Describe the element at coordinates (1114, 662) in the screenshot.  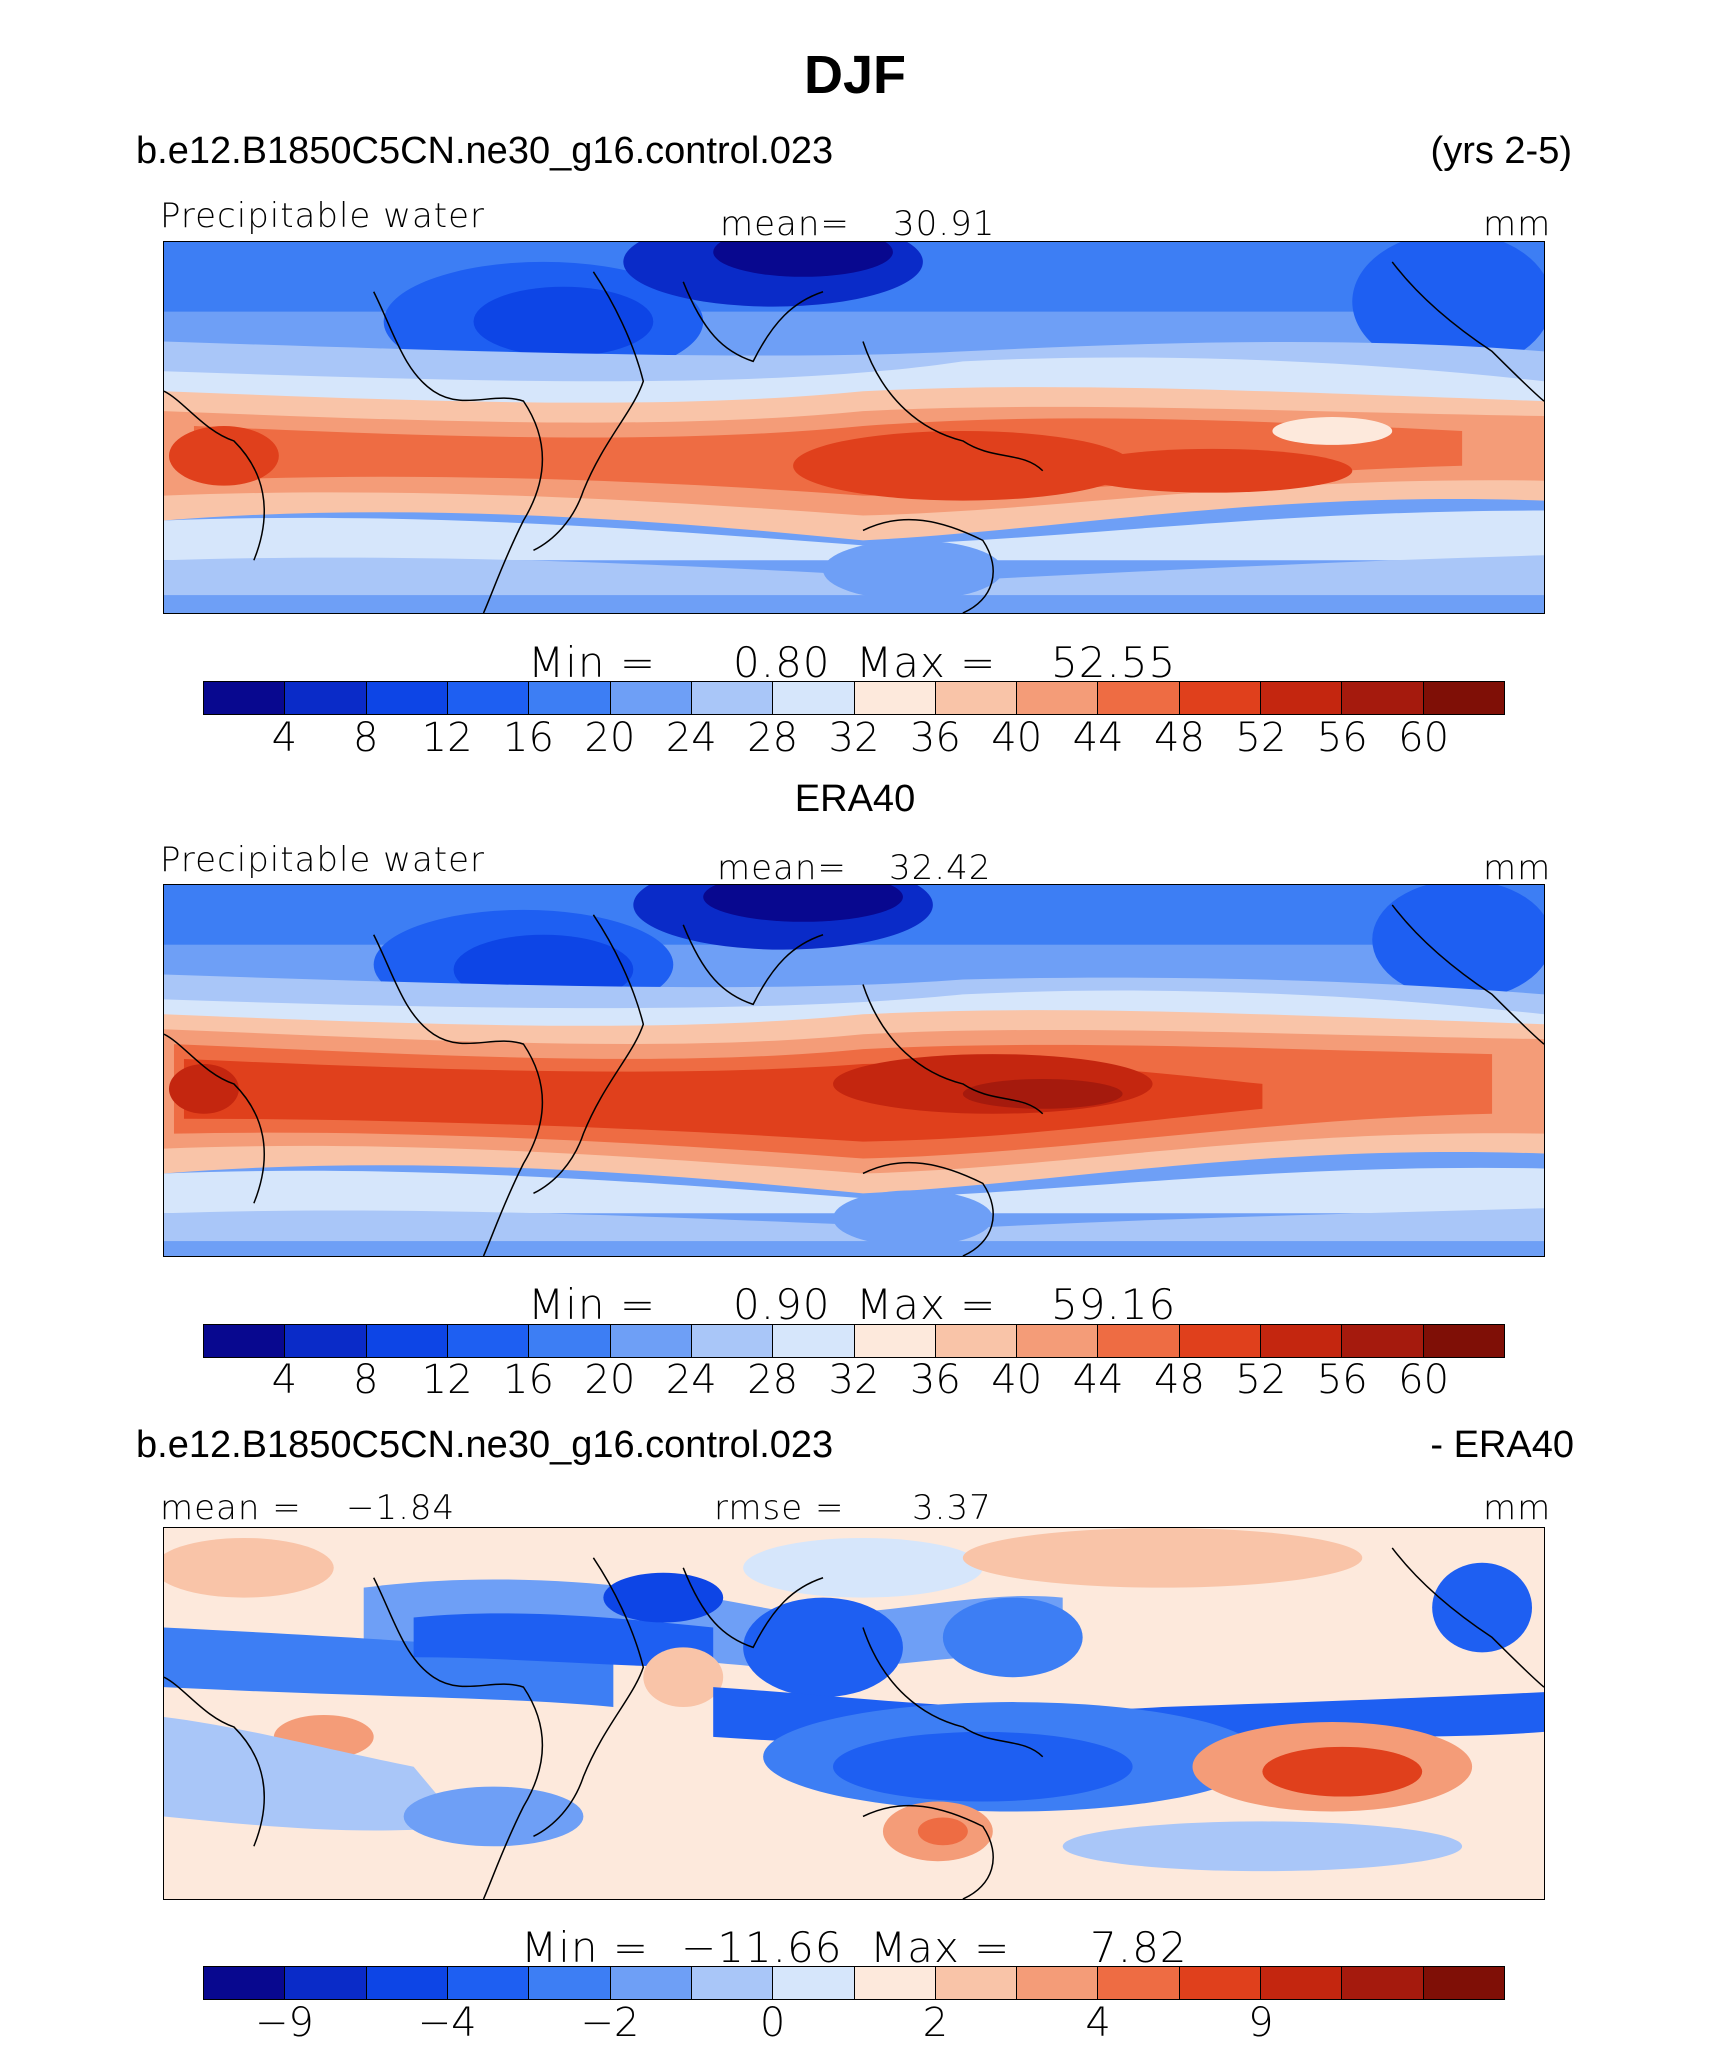
I see `panel1-max-value: 52.55` at that location.